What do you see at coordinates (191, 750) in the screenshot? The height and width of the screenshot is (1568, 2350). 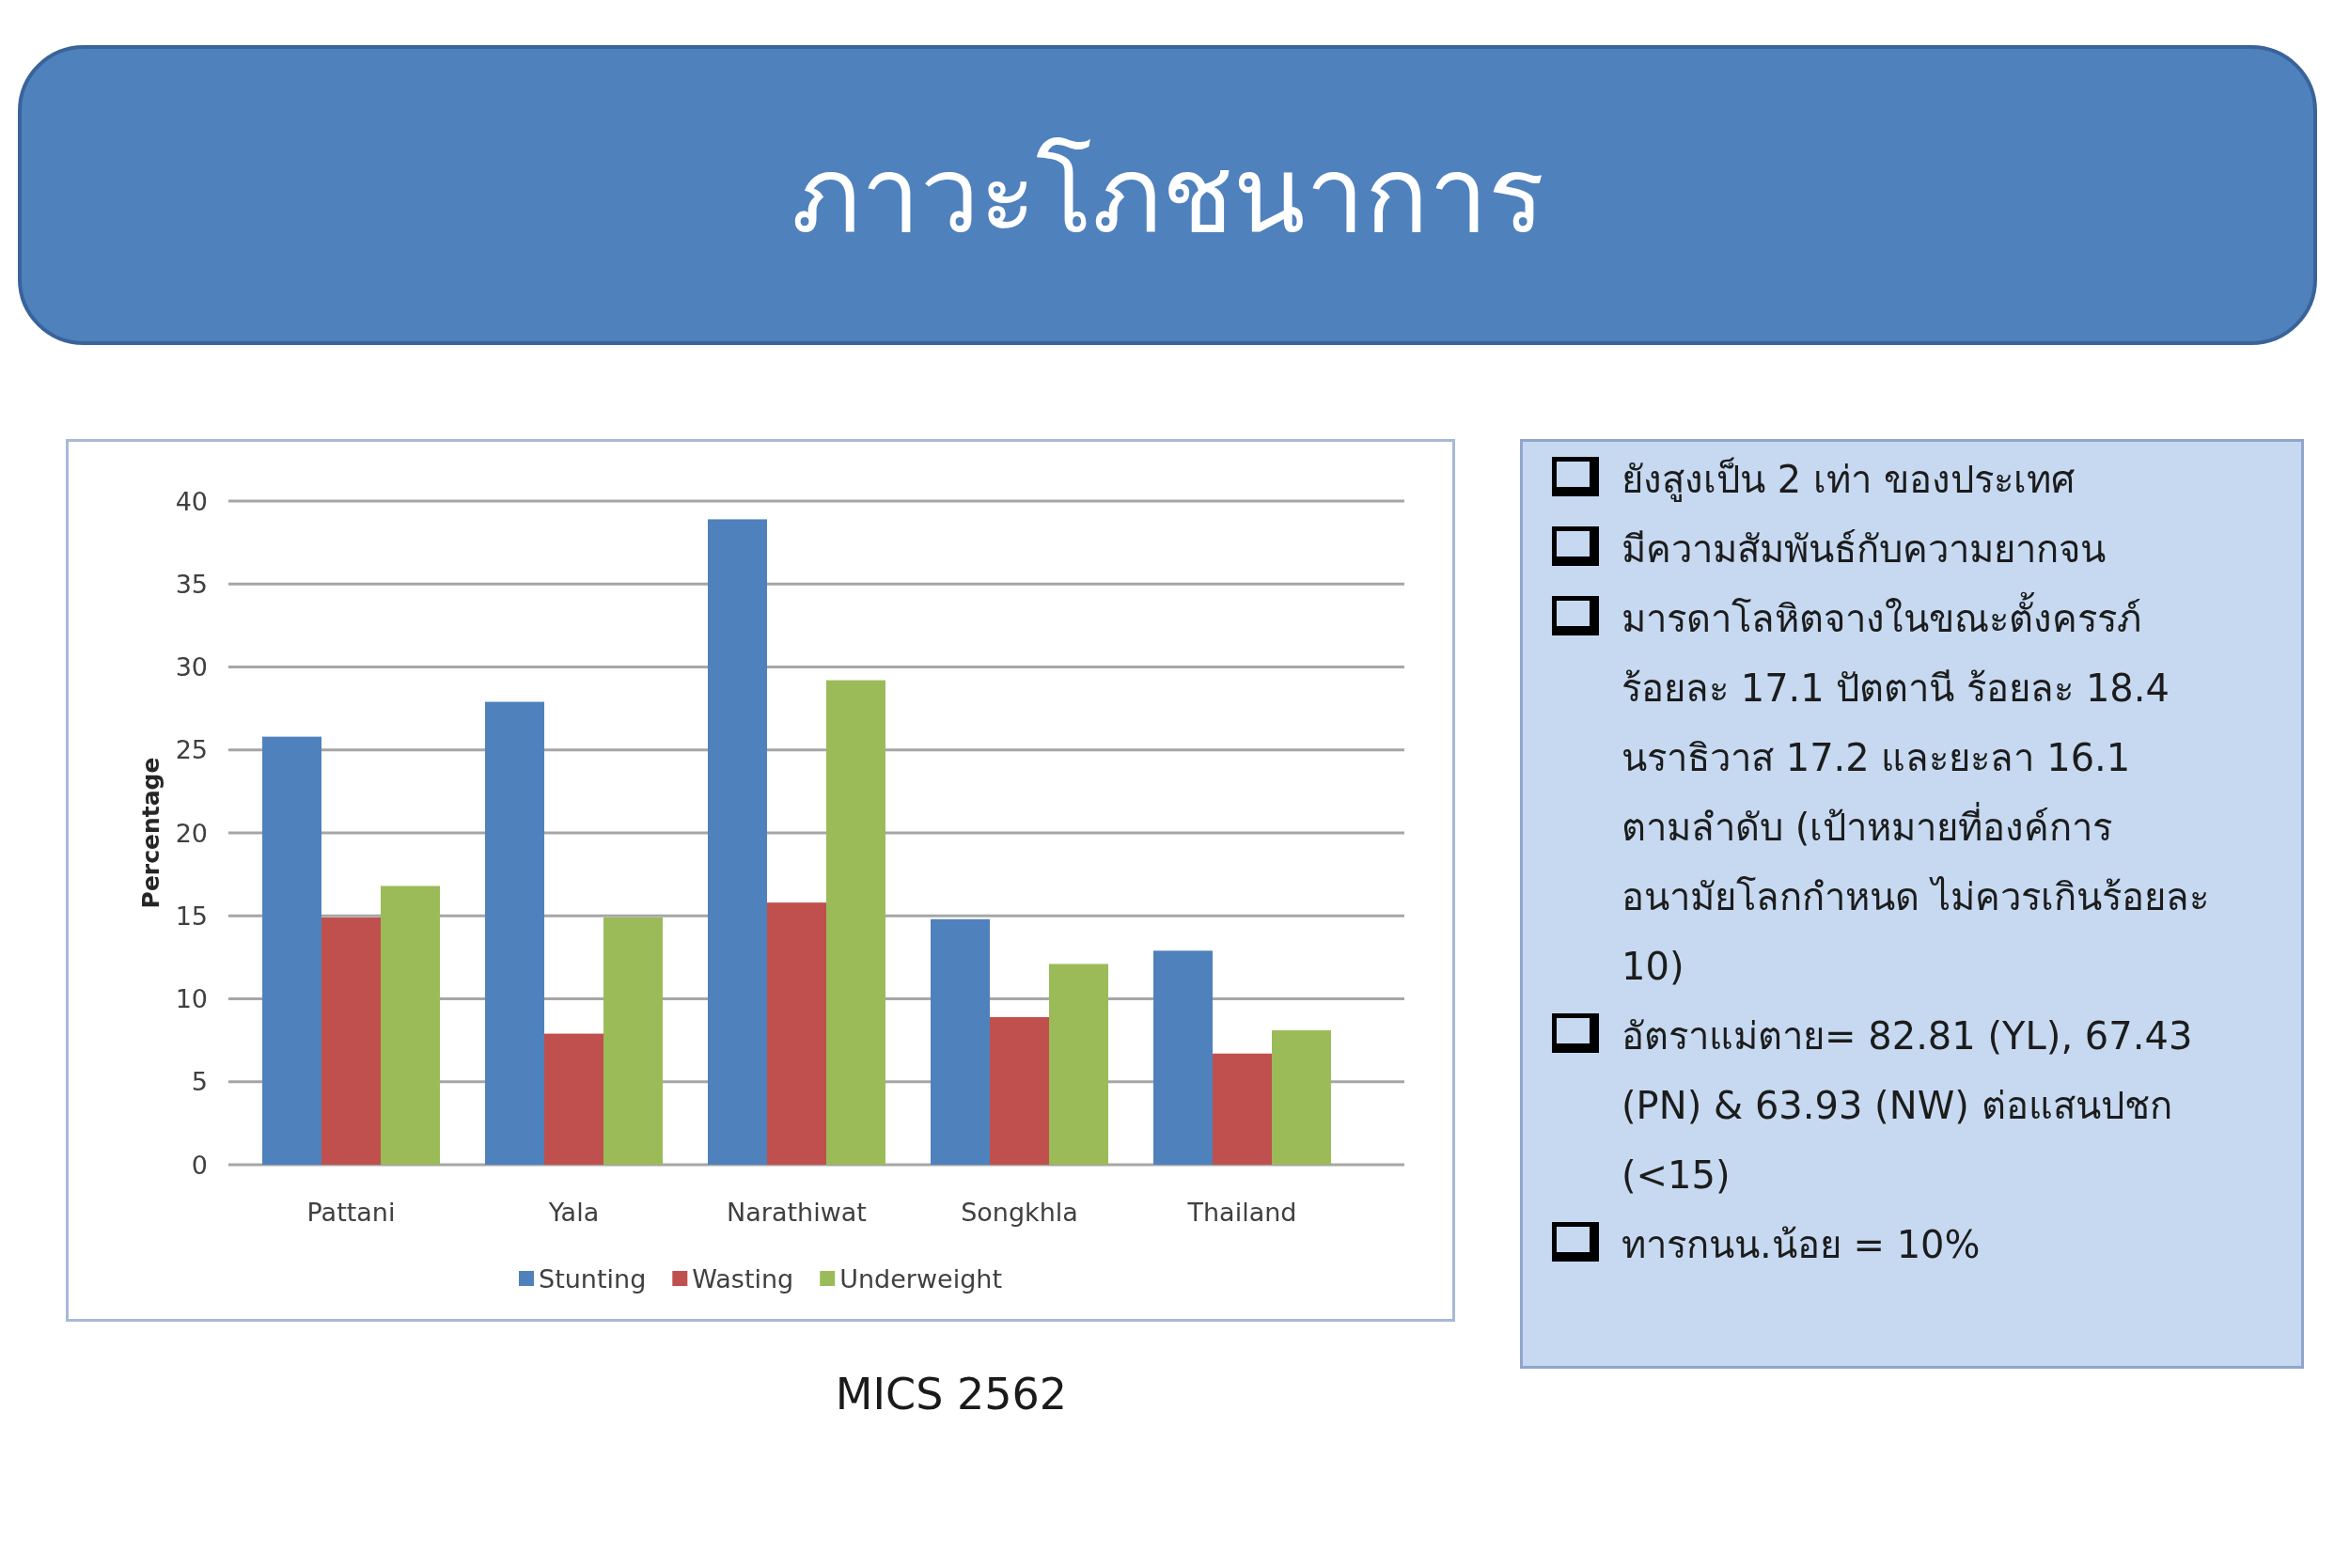 I see `y-tick-label: 25` at bounding box center [191, 750].